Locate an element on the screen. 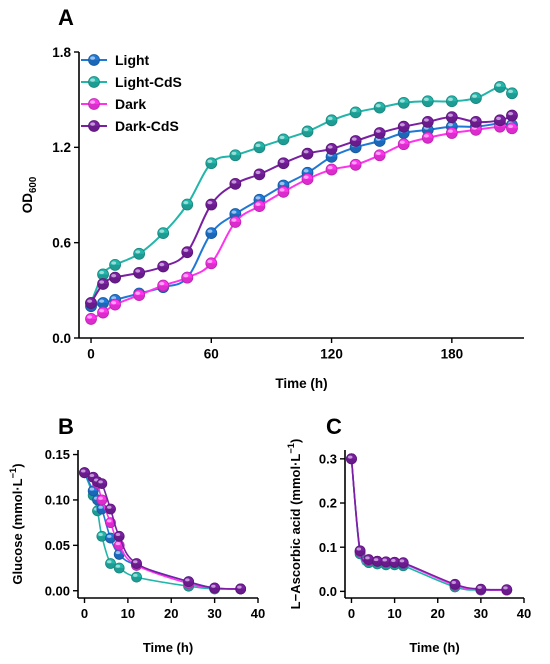 This screenshot has width=550, height=664. y-axis-label: OD600 is located at coordinates (29, 195).